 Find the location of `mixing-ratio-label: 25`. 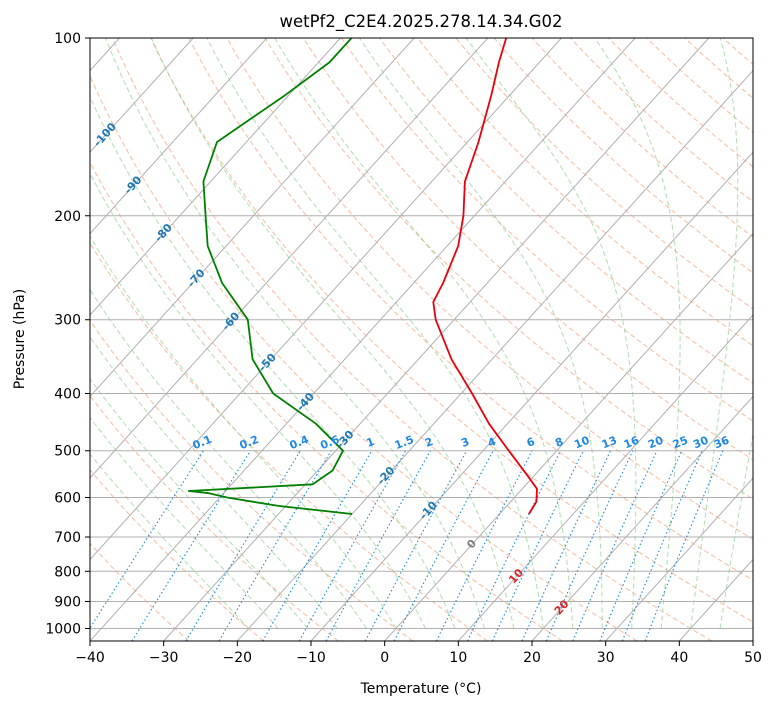

mixing-ratio-label: 25 is located at coordinates (680, 443).